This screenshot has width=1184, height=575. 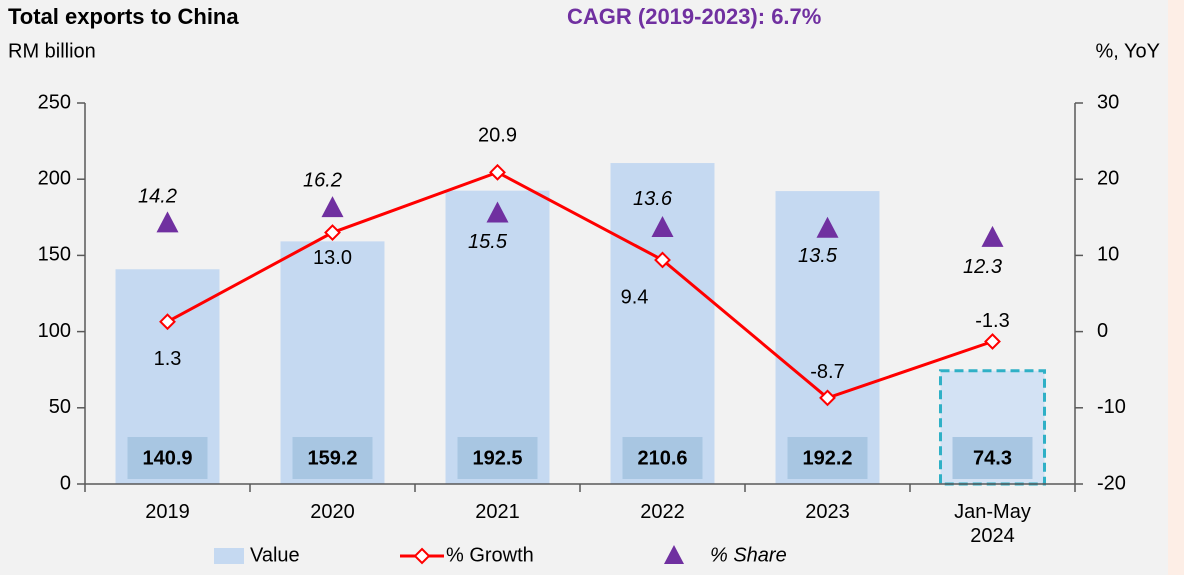 I want to click on value-label: 140.9, so click(x=167, y=458).